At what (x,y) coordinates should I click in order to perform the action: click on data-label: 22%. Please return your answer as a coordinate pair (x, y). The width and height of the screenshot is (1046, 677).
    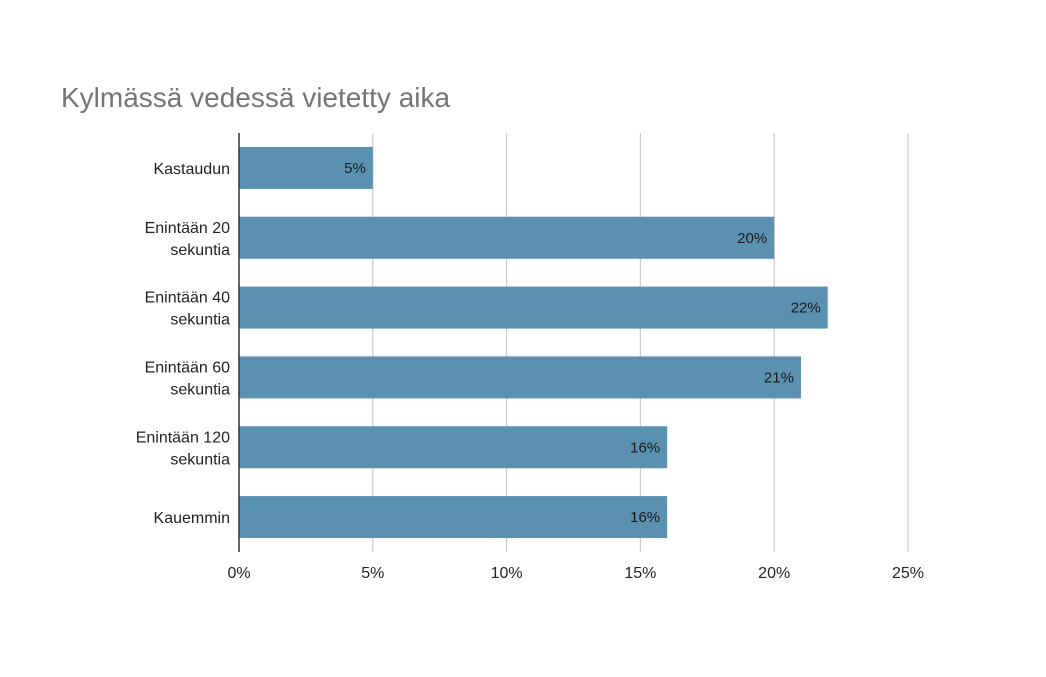
    Looking at the image, I should click on (806, 308).